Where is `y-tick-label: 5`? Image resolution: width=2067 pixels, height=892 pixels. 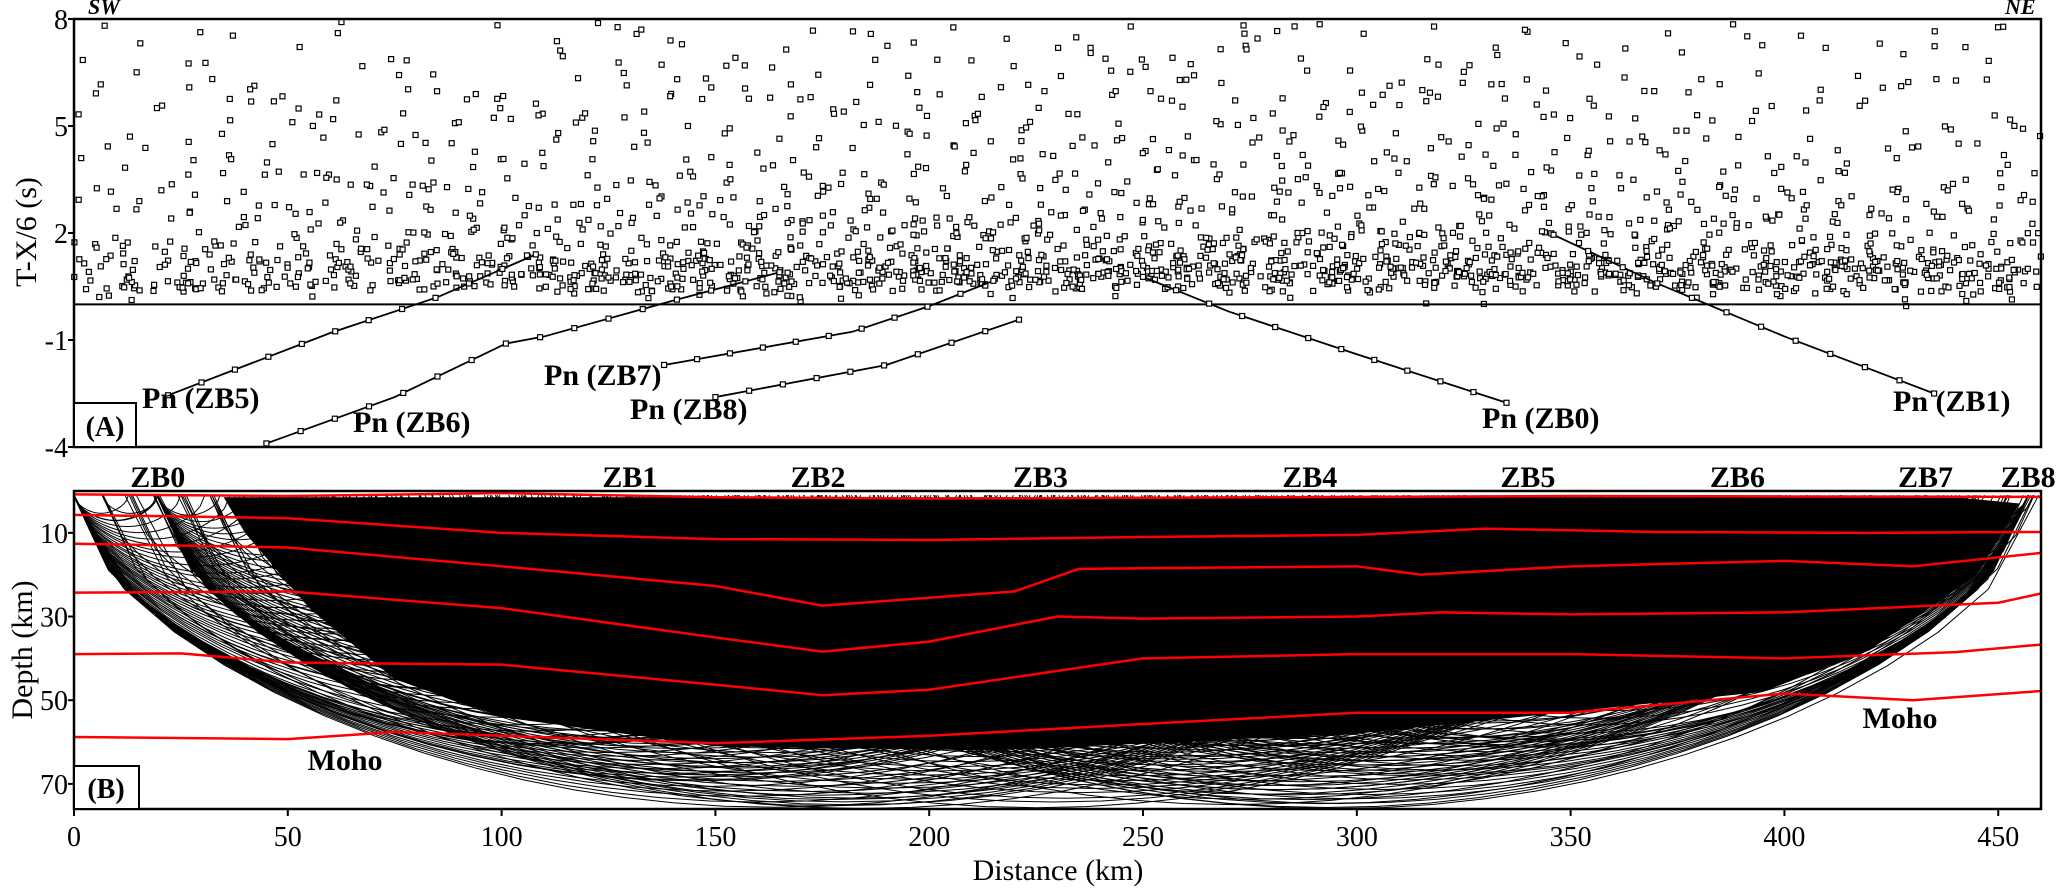
y-tick-label: 5 is located at coordinates (61, 127).